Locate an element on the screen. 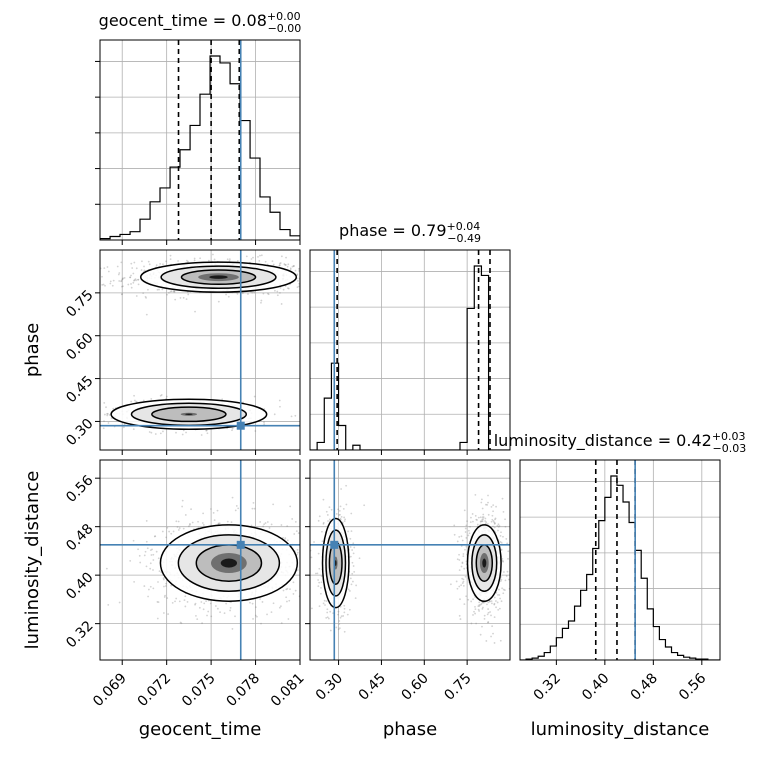 The width and height of the screenshot is (760, 760). hist-panel-luminosity_distance-content is located at coordinates (620, 560).